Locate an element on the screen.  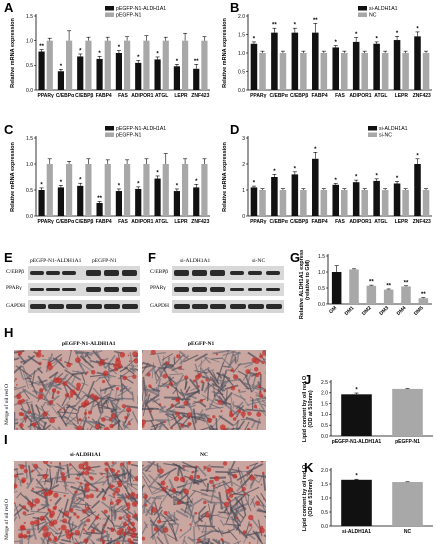
chart-c-sig-mark: * is located at coordinates (177, 186).